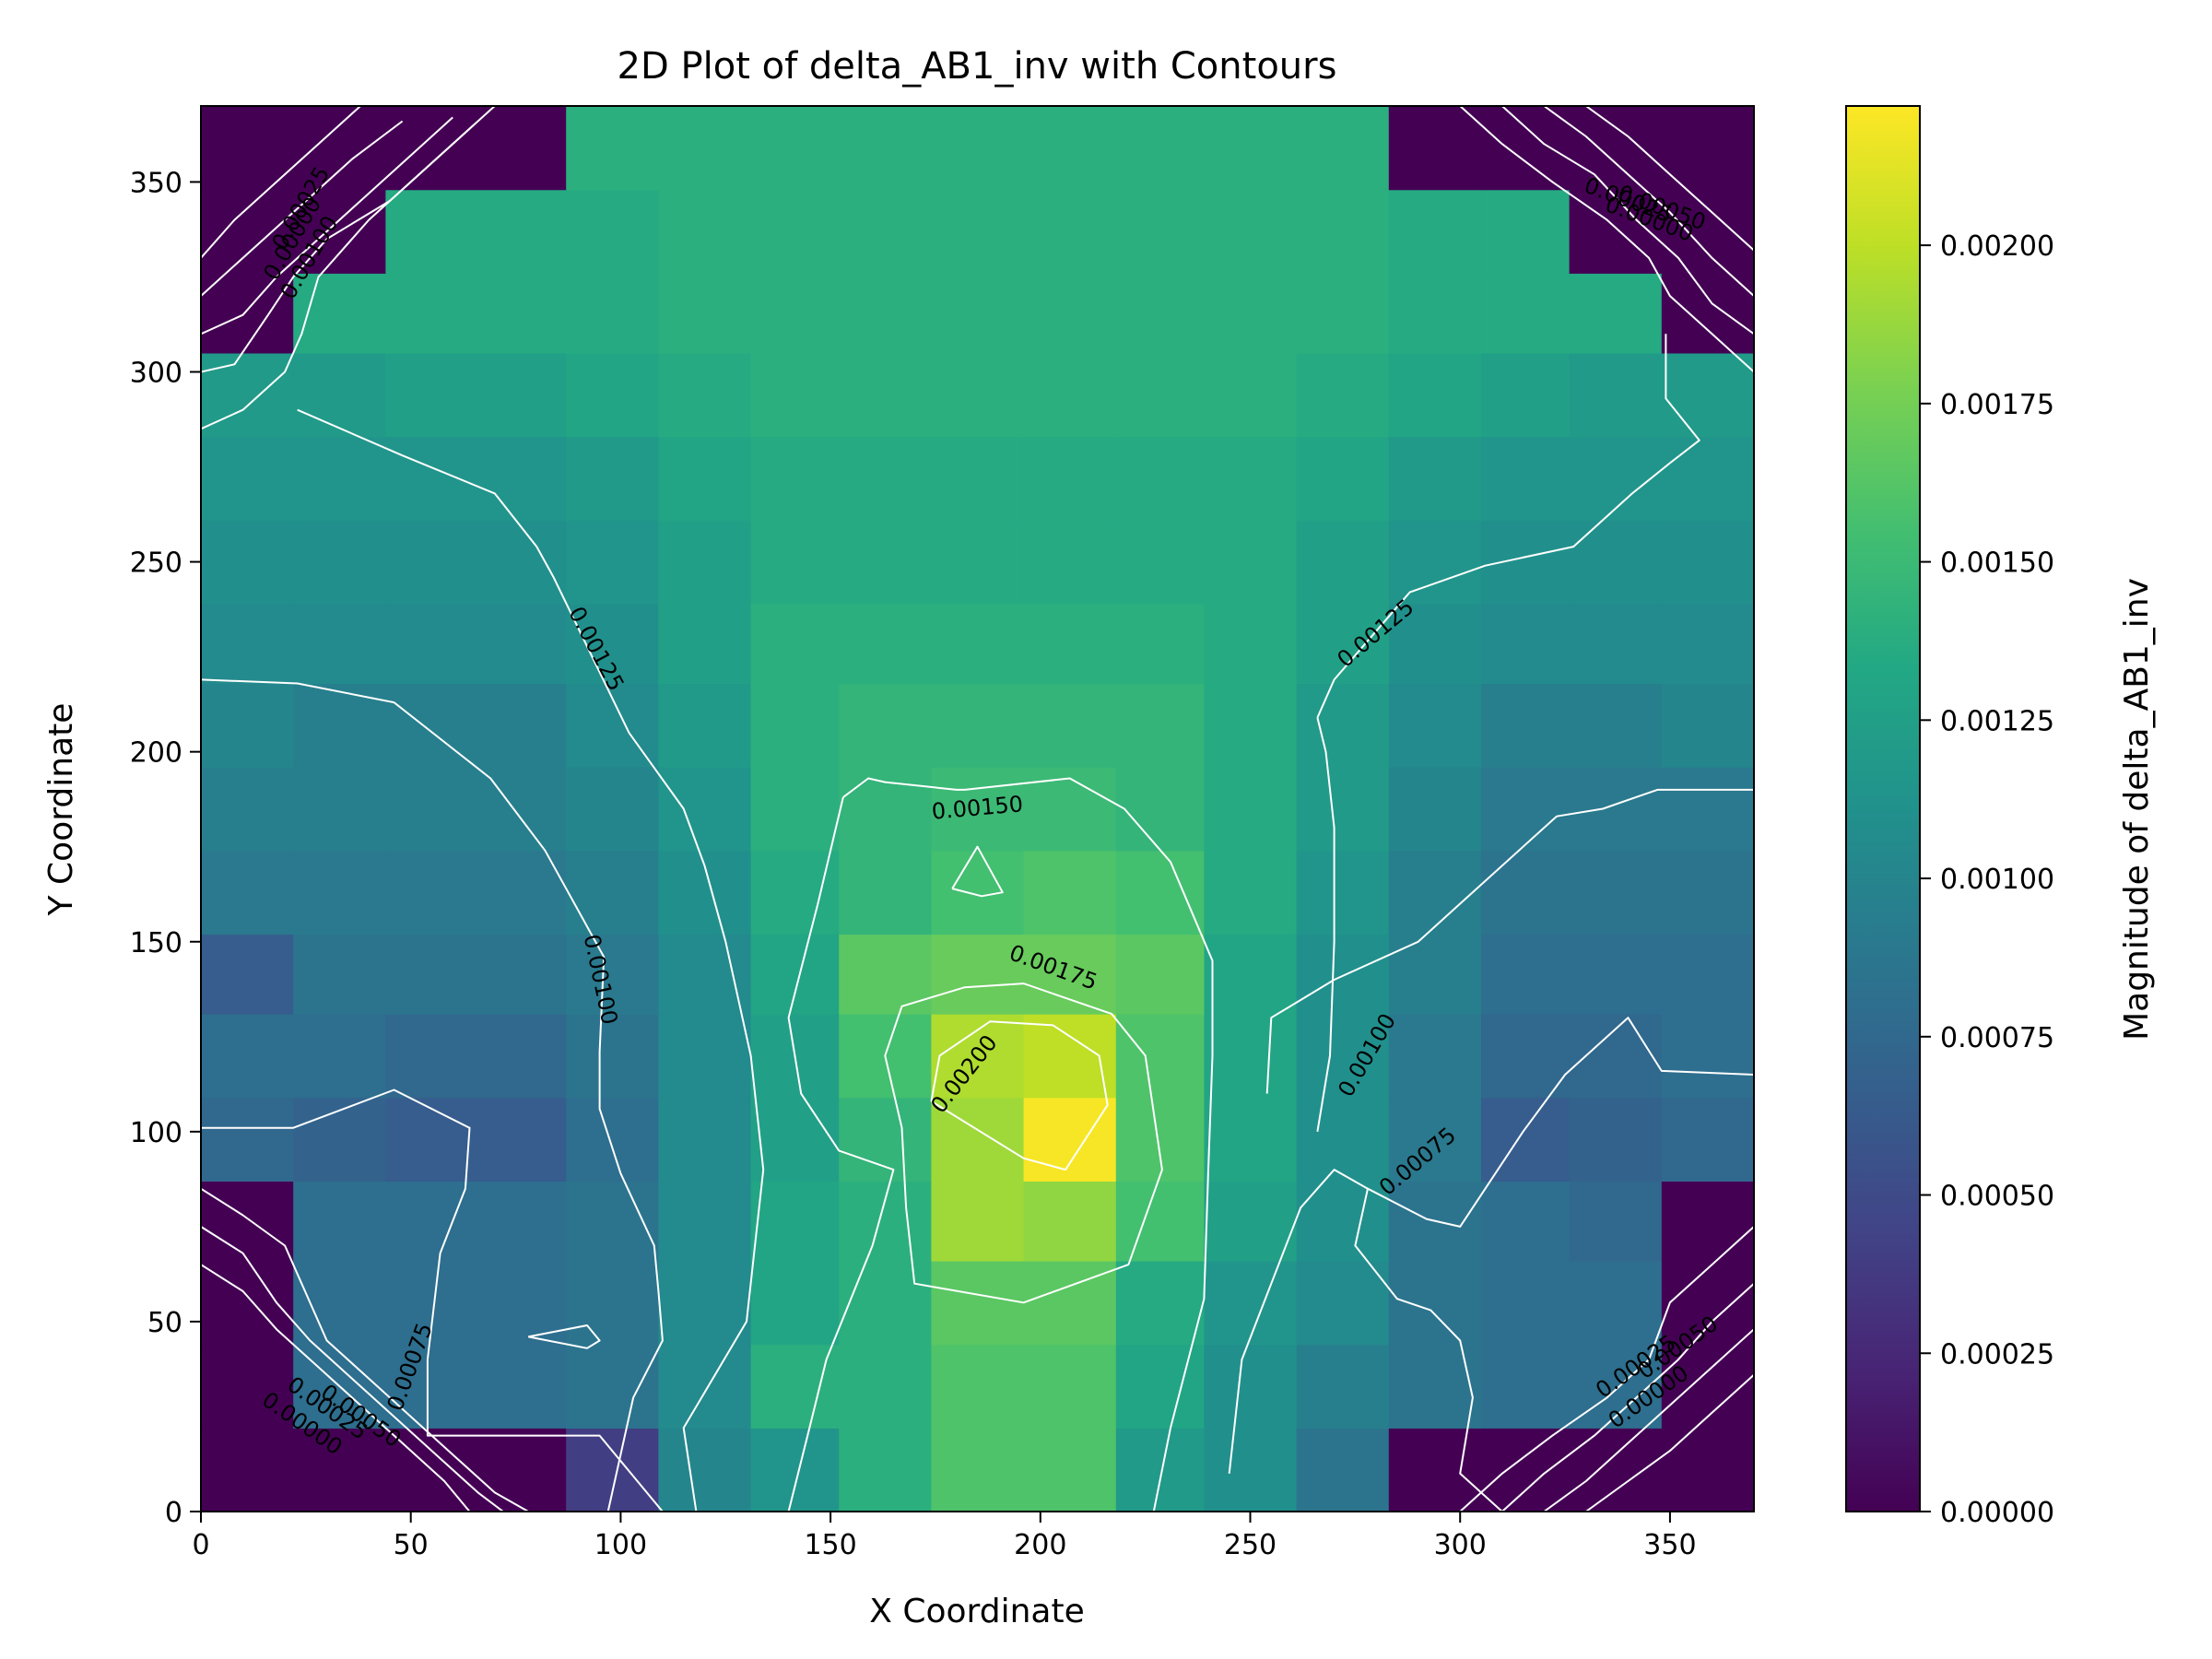  I want to click on x-tick-label: 350, so click(1669, 1545).